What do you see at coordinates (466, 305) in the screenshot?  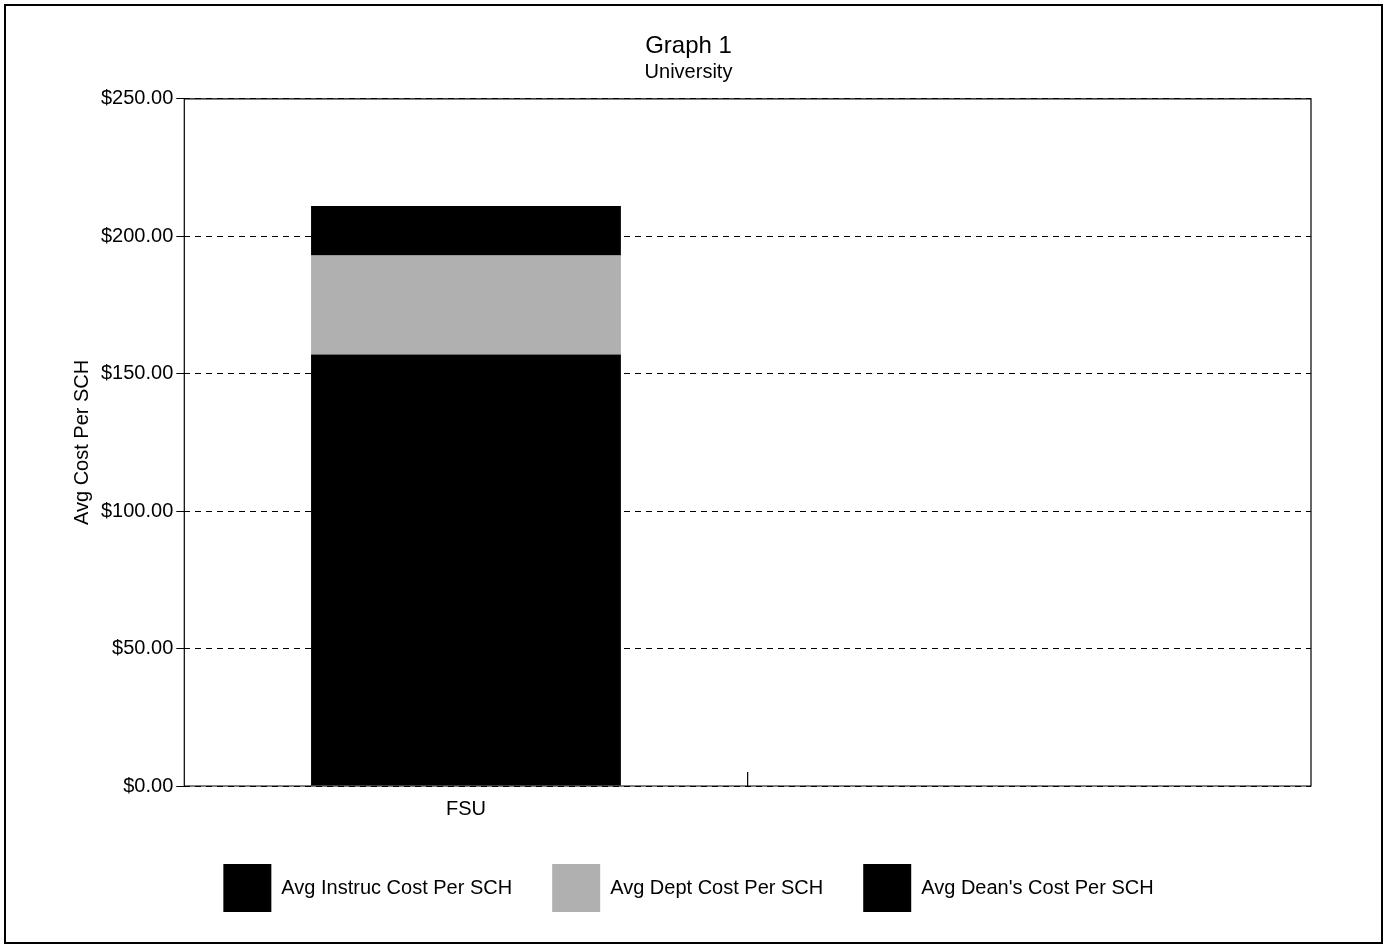 I see `bar` at bounding box center [466, 305].